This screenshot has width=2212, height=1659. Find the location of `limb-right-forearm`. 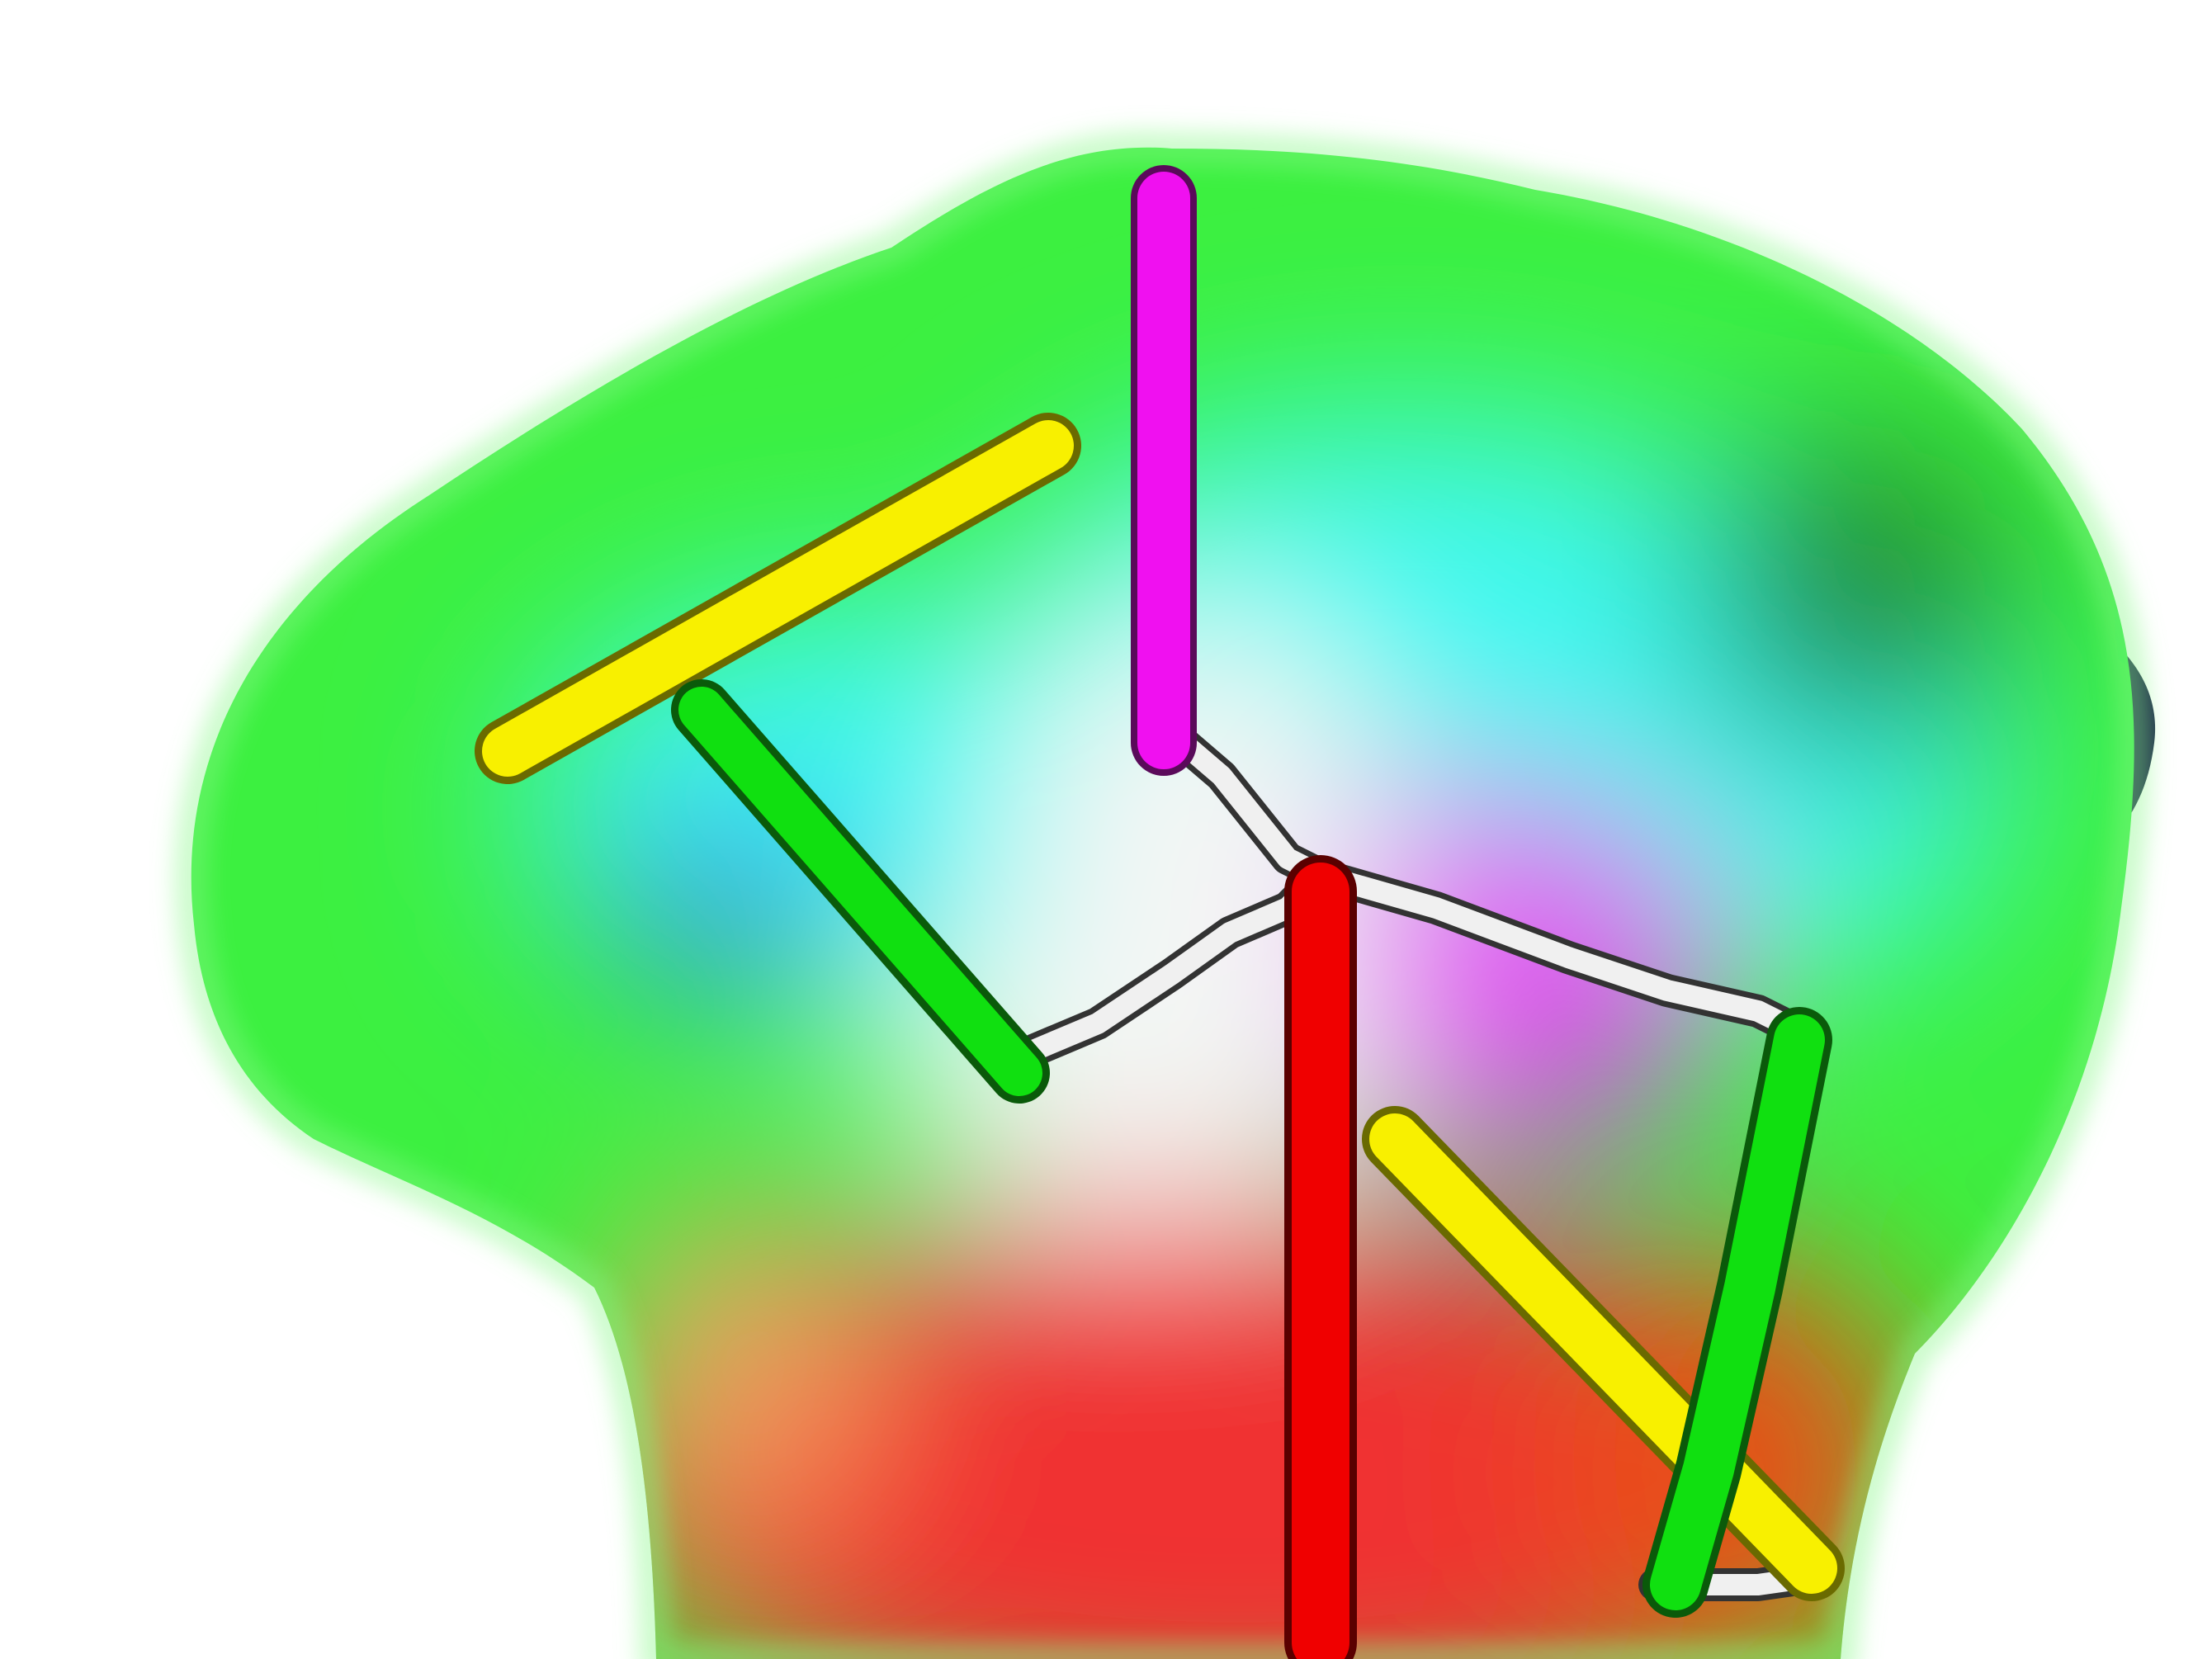

limb-right-forearm is located at coordinates (1737, 1312).